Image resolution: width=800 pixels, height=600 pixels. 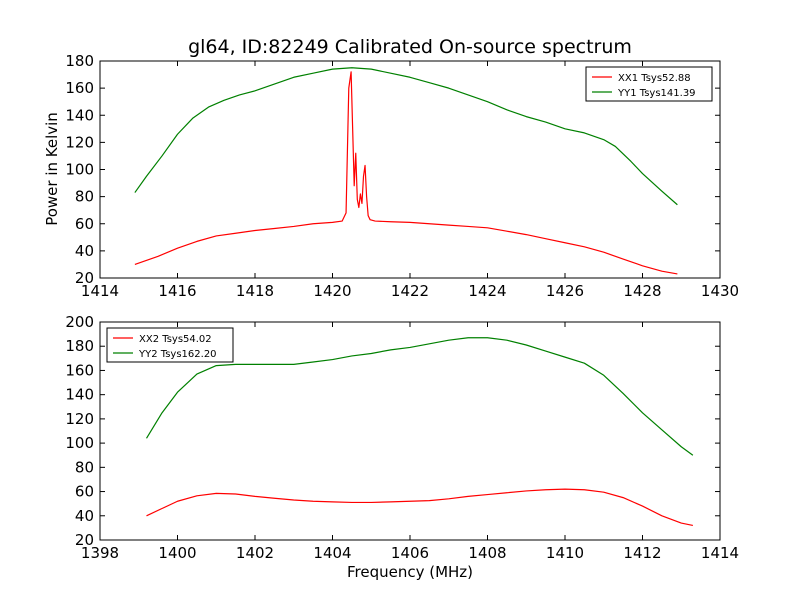 What do you see at coordinates (255, 553) in the screenshot?
I see `x-tick-label: 1402` at bounding box center [255, 553].